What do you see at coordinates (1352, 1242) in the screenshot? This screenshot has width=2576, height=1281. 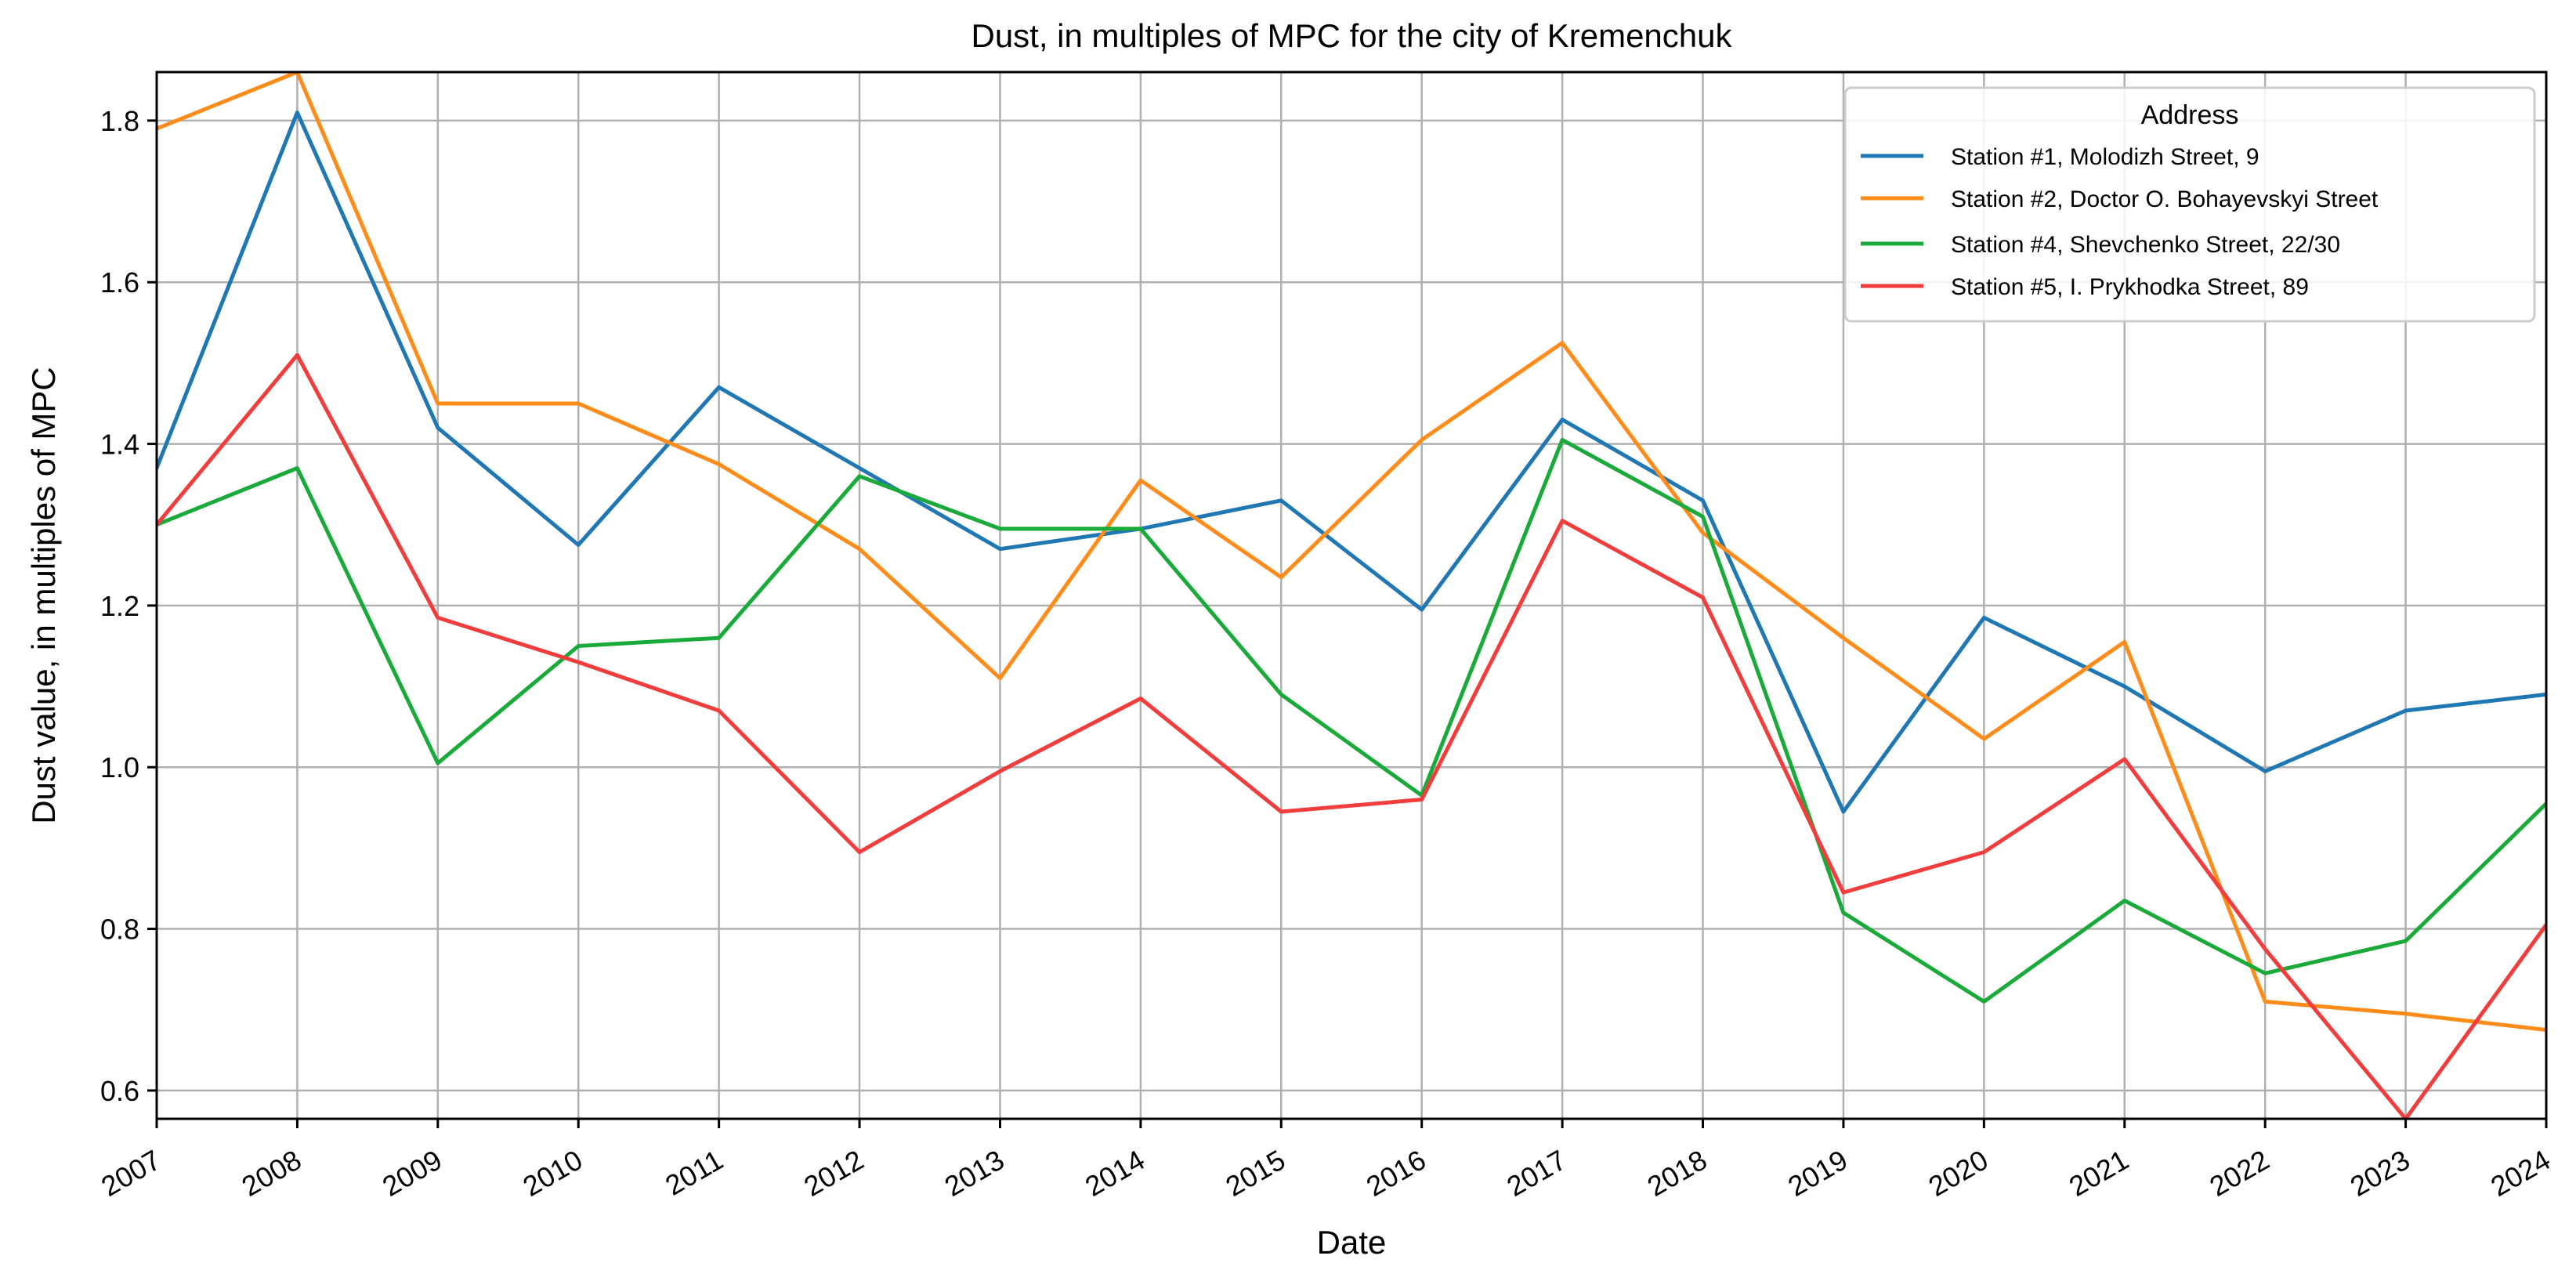 I see `x-axis-label: Date` at bounding box center [1352, 1242].